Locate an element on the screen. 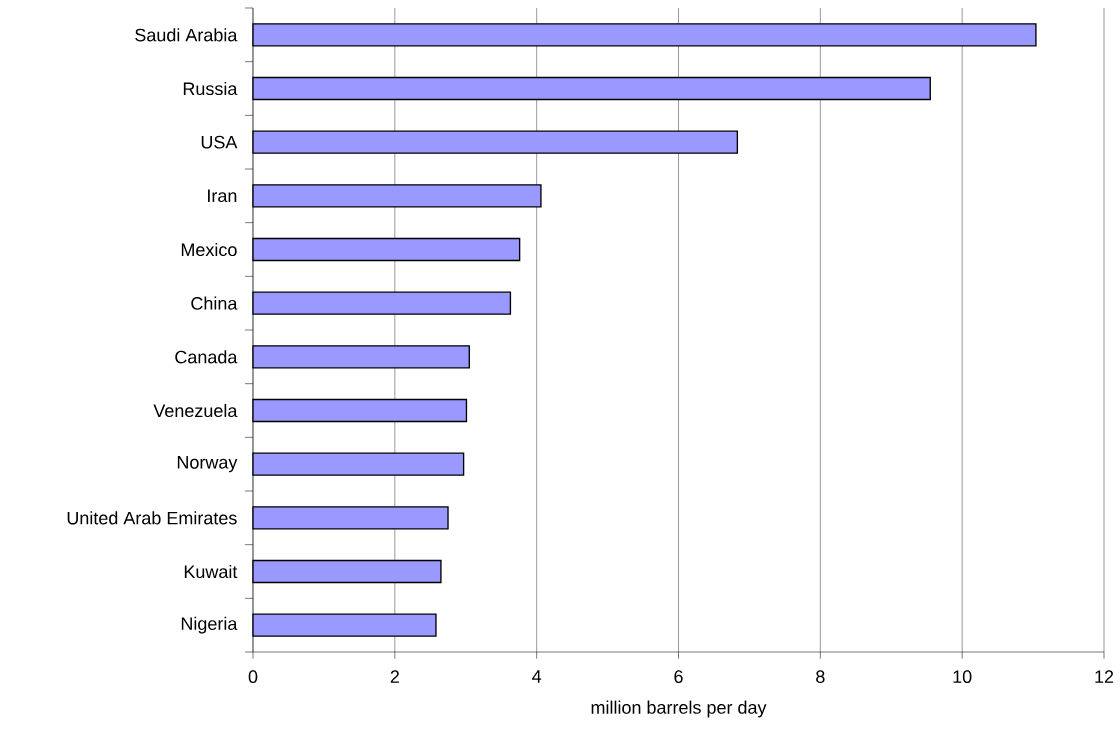  x-tick-label: 2 is located at coordinates (394, 676).